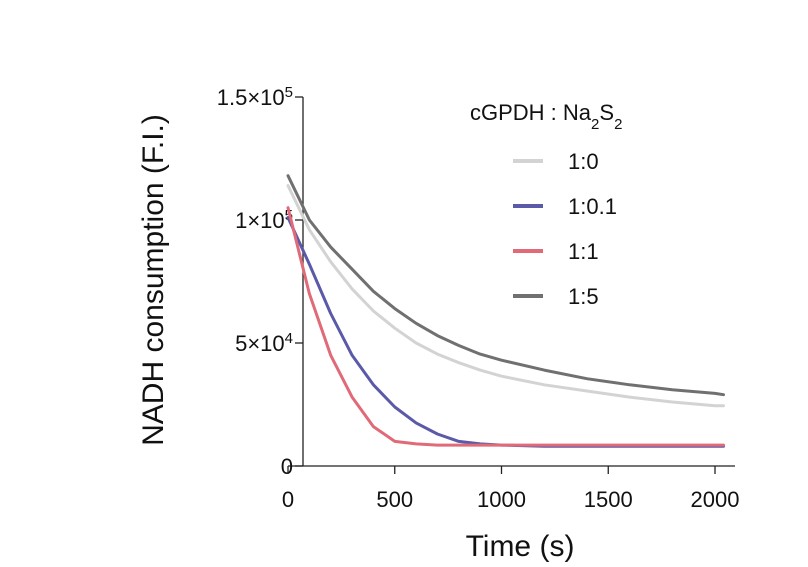  Describe the element at coordinates (565, 229) in the screenshot. I see `legend-items: 1:0 1:0.1 1:1 1:5` at that location.